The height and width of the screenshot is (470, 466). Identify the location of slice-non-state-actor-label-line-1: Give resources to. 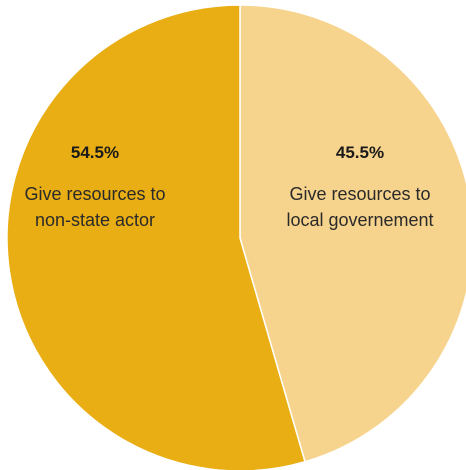
(94, 194).